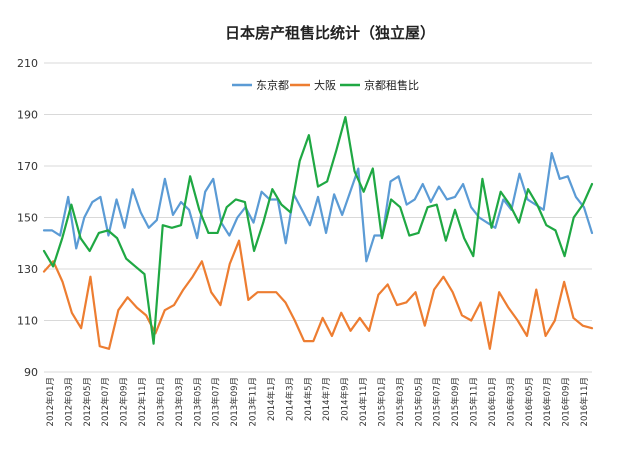 The width and height of the screenshot is (620, 457). I want to click on chart-title: 日本房产租售比统计（独立屋）, so click(330, 33).